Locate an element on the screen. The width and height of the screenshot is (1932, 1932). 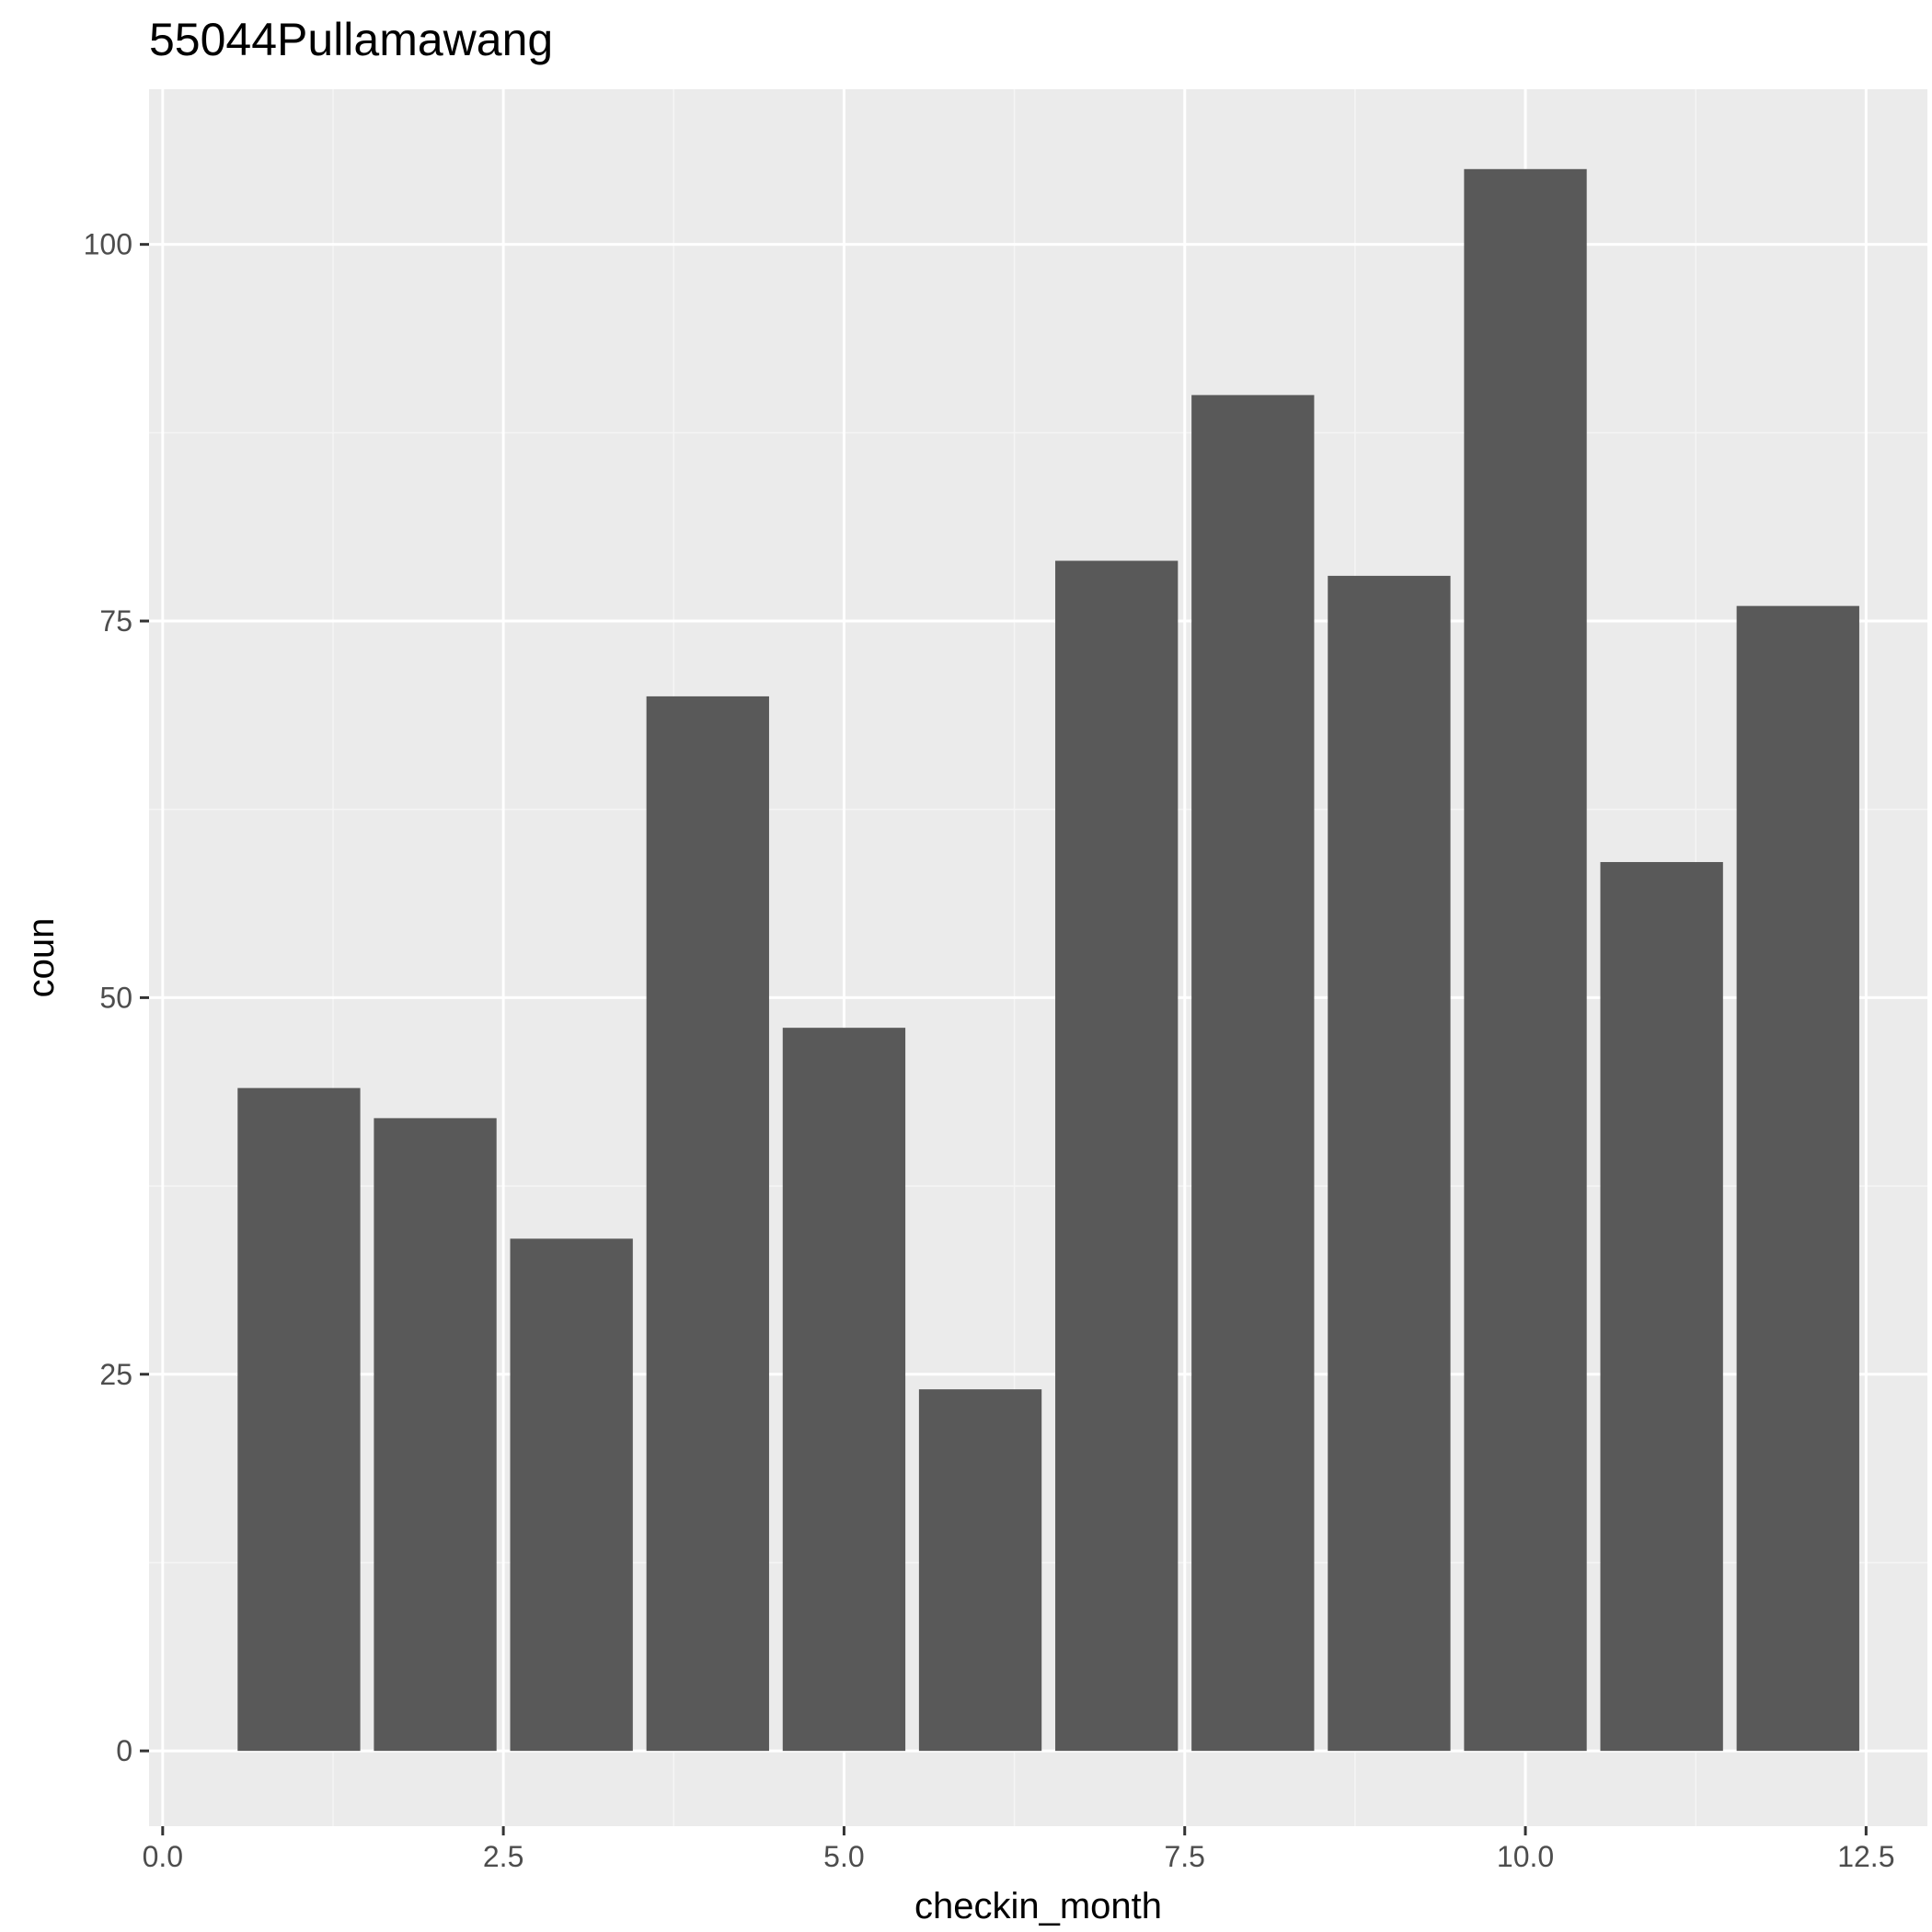
x-axis: 0.0 2.5 5.0 7.5 10.0 12.5 is located at coordinates (1018, 1849).